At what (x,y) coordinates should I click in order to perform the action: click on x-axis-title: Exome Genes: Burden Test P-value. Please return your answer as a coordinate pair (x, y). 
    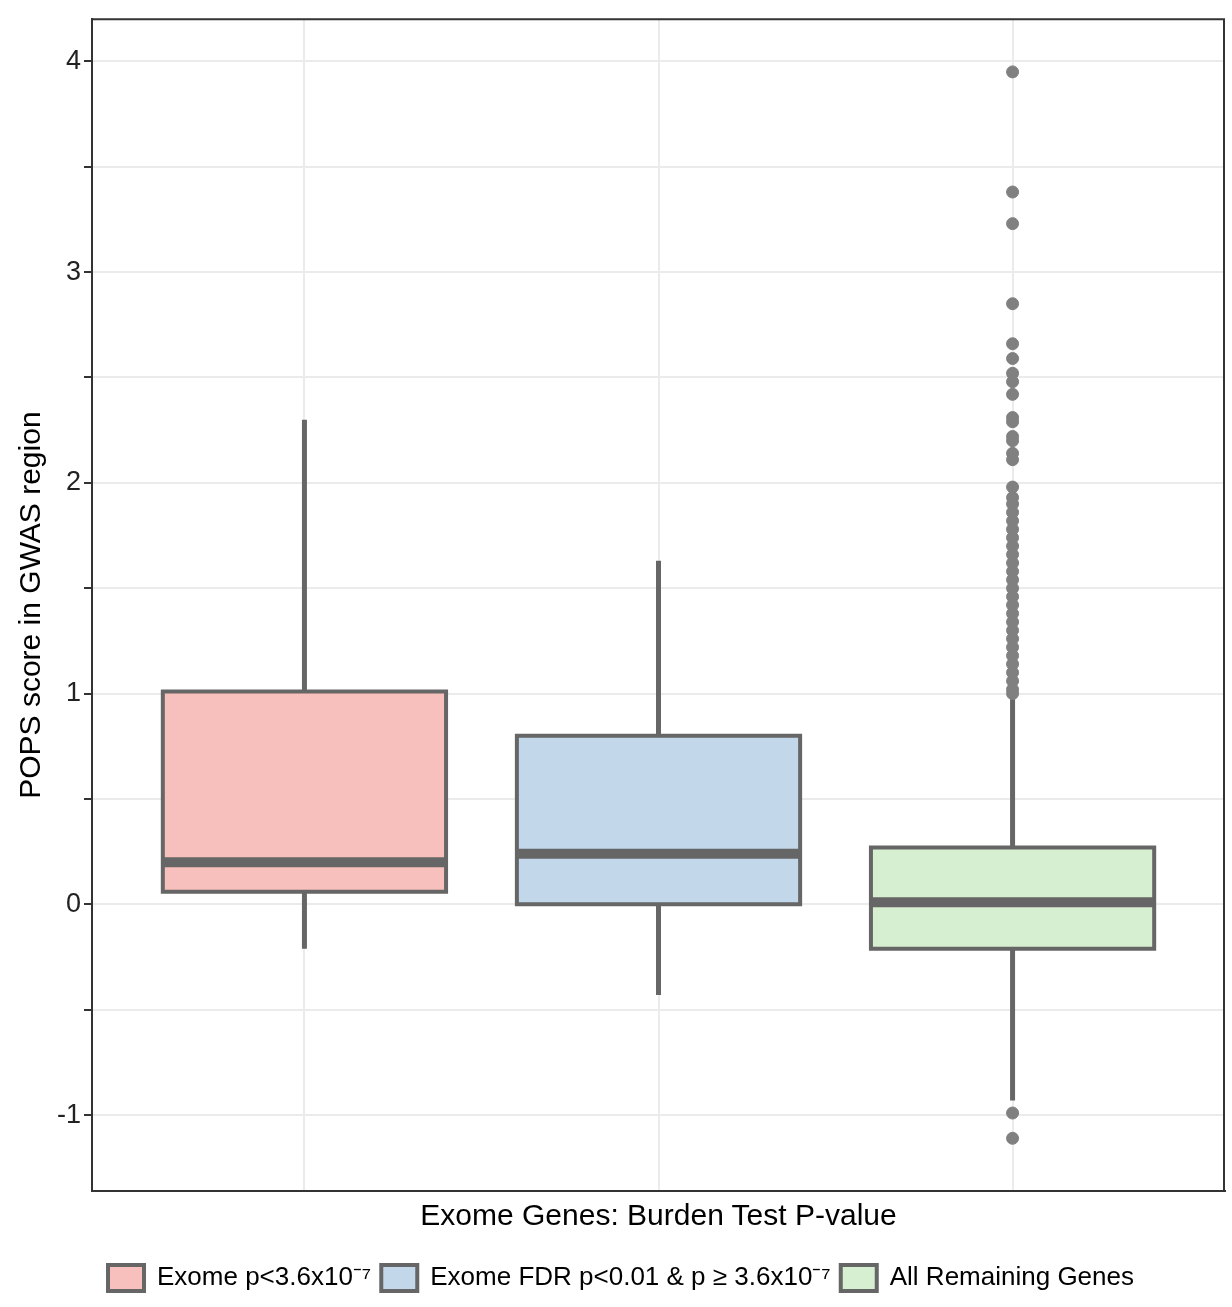
    Looking at the image, I should click on (658, 1215).